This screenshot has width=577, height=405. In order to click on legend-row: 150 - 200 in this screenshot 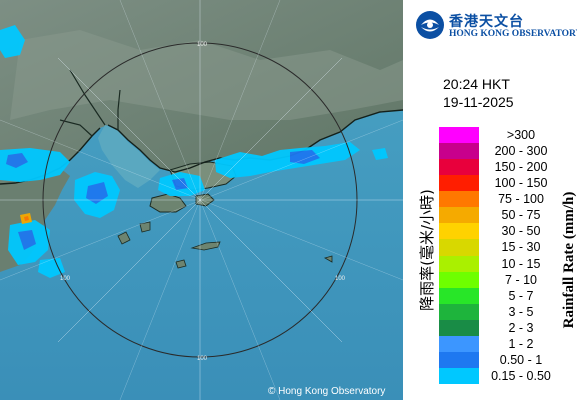, I will do `click(504, 167)`.